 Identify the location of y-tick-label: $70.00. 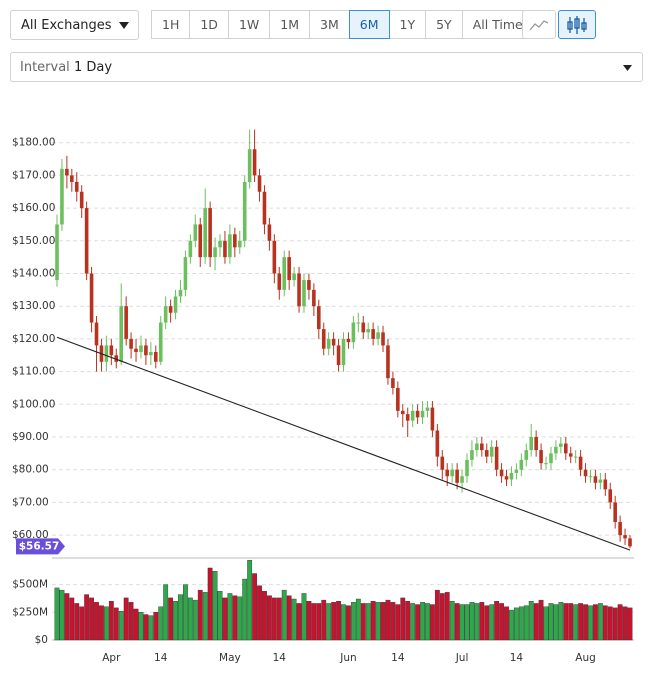
(30, 502).